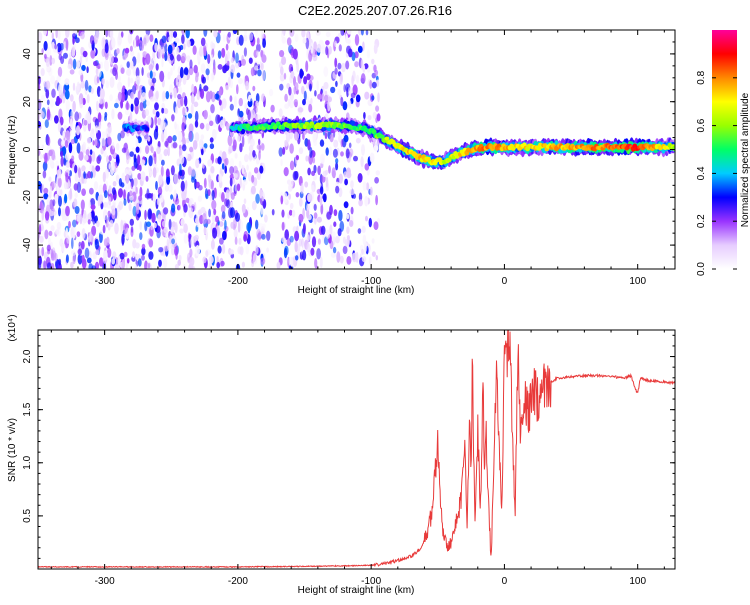 Image resolution: width=750 pixels, height=605 pixels. Describe the element at coordinates (371, 581) in the screenshot. I see `snr-x-tick-label: -100` at that location.